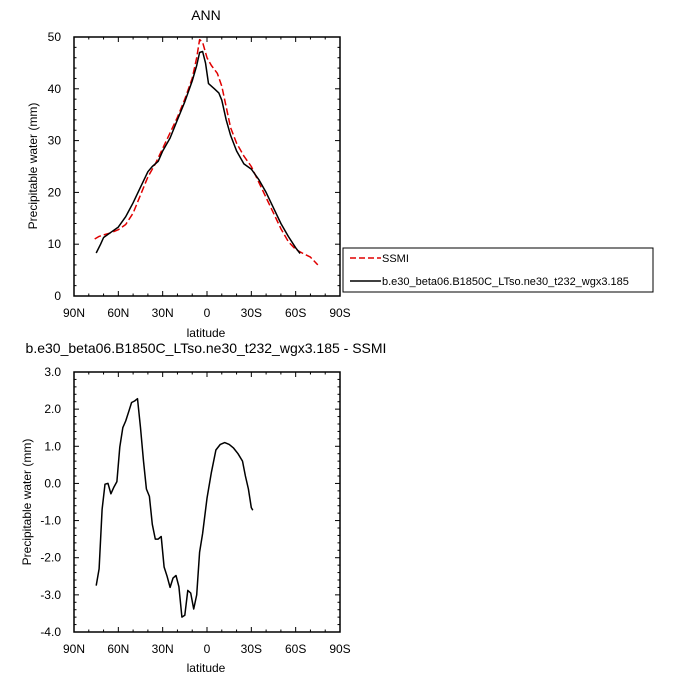 This screenshot has width=681, height=682. Describe the element at coordinates (52, 446) in the screenshot. I see `y-tick-label: 1.0` at that location.